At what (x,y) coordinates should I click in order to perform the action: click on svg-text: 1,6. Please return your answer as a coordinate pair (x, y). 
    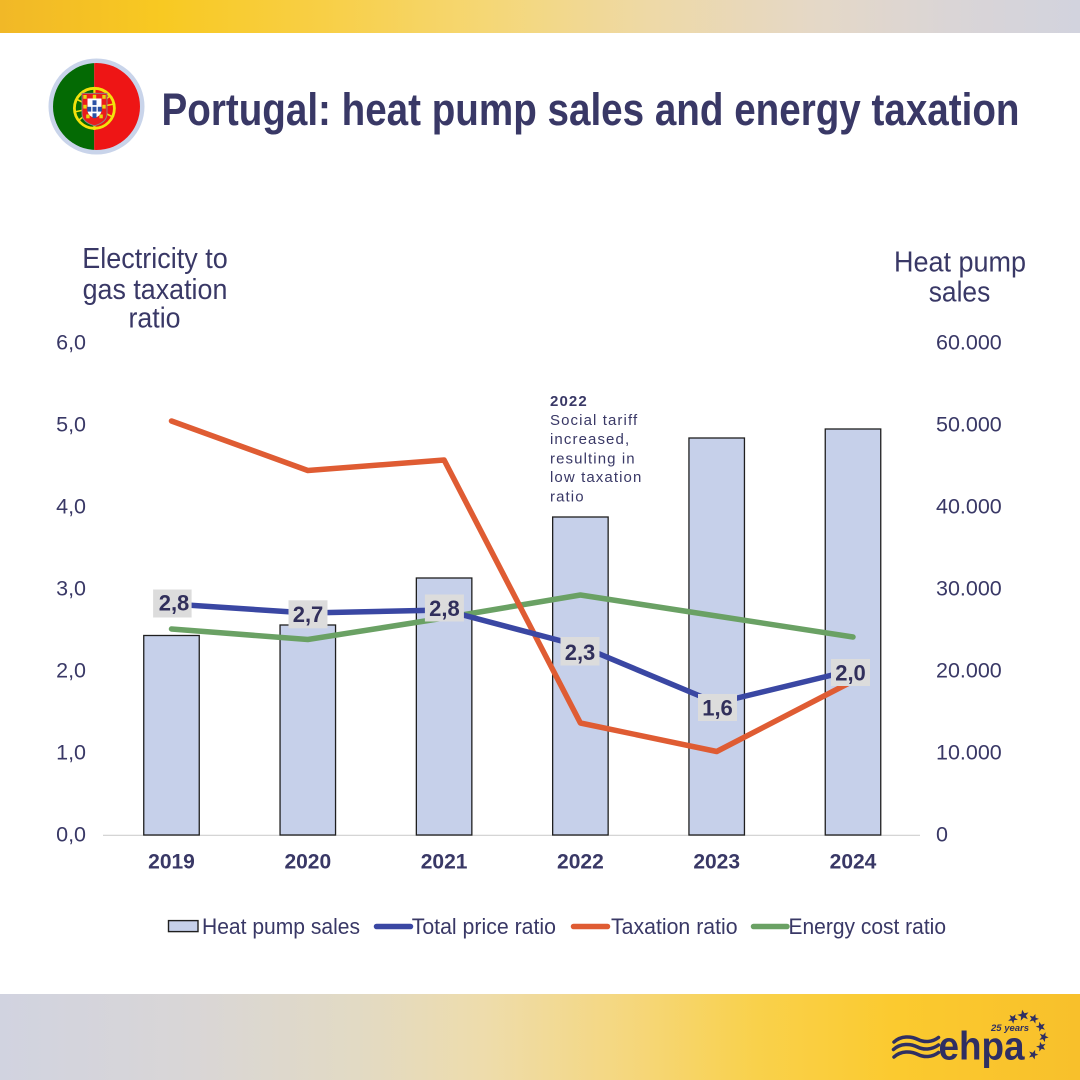
    Looking at the image, I should click on (717, 708).